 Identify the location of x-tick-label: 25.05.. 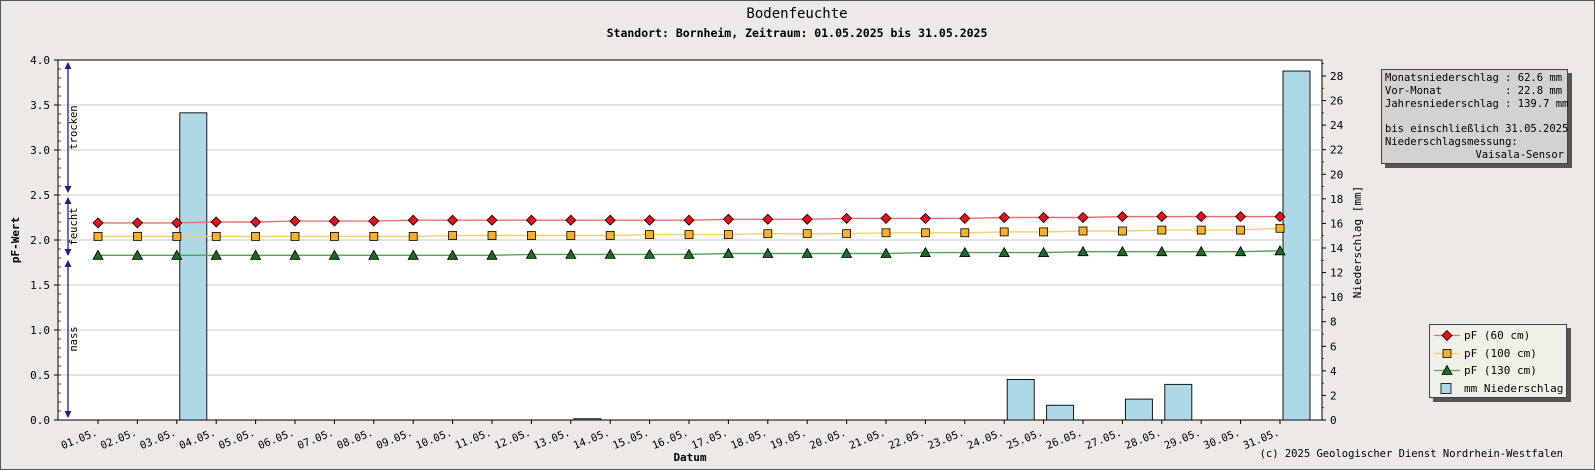
(1025, 439).